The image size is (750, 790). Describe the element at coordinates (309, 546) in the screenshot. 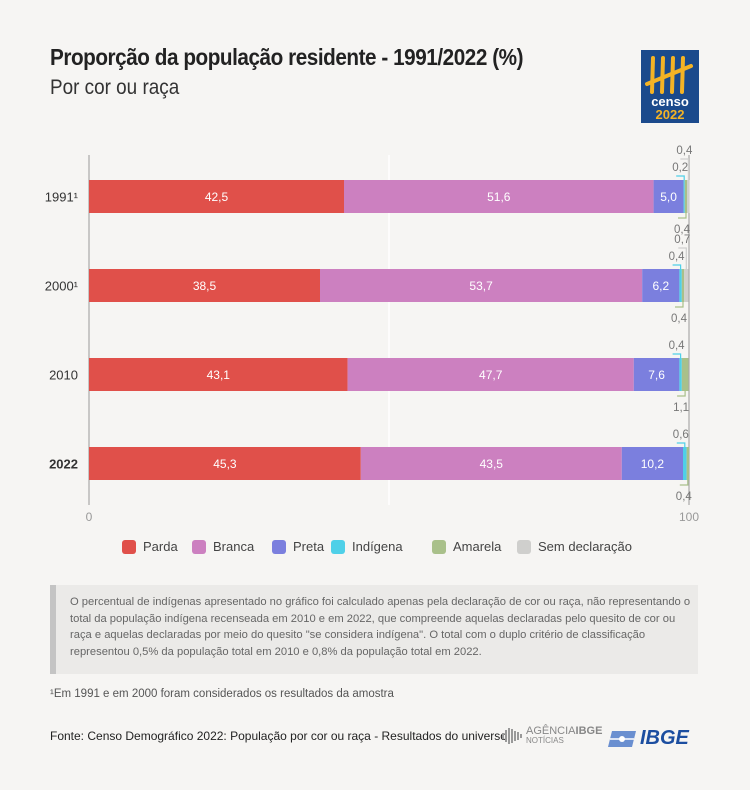

I see `legend-label: Preta` at that location.